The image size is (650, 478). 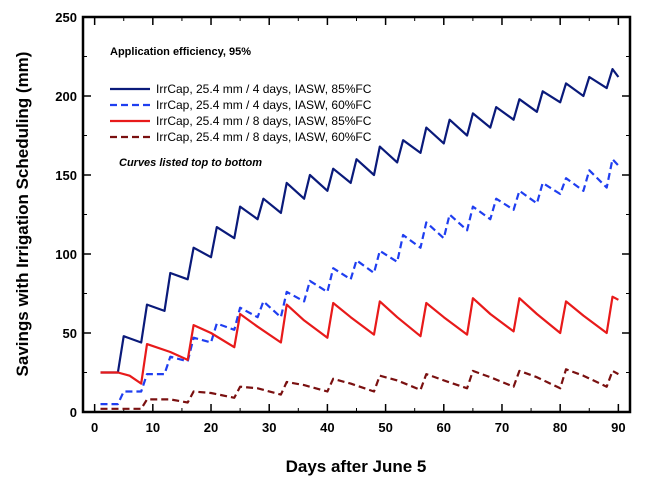 I want to click on y-tick-label: 50, so click(x=70, y=333).